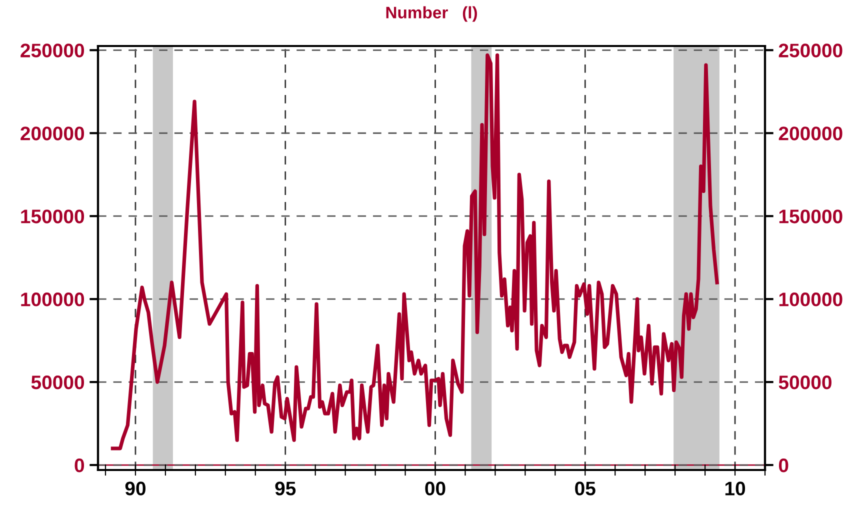 This screenshot has height=525, width=861. I want to click on y-tick-label: 150000, so click(52, 217).